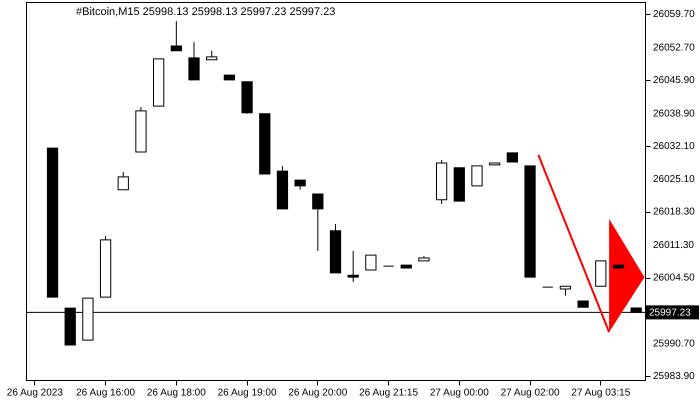  What do you see at coordinates (674, 344) in the screenshot?
I see `y-tick-label: 25990.70` at bounding box center [674, 344].